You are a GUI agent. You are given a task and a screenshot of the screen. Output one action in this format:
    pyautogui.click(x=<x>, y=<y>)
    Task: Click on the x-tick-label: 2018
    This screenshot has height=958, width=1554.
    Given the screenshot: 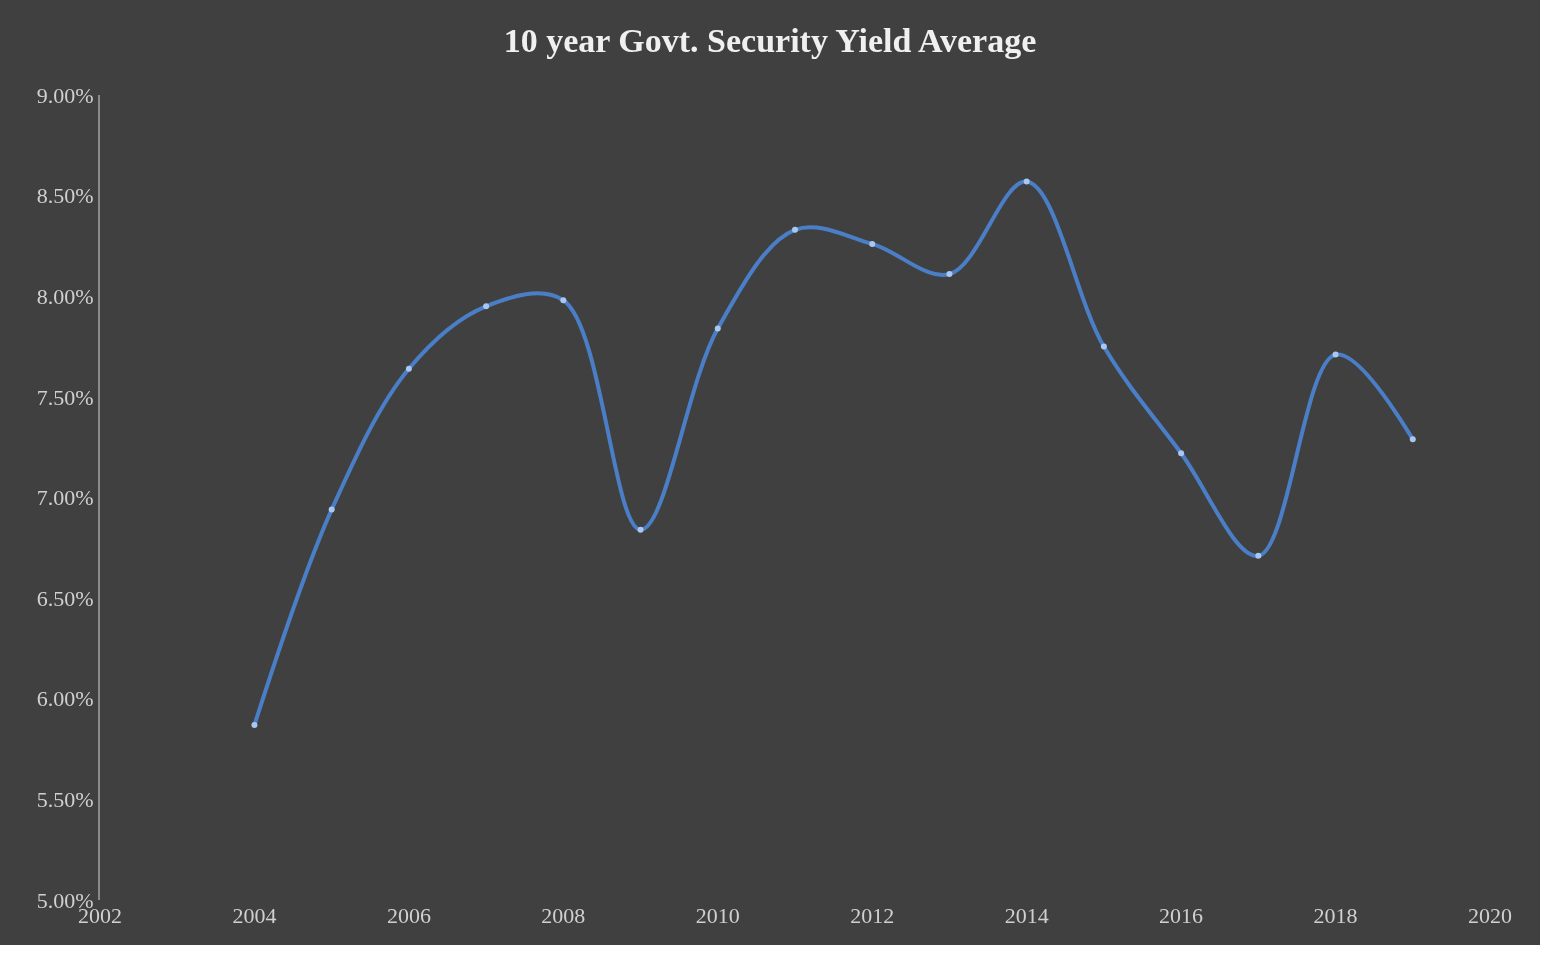 What is the action you would take?
    pyautogui.click(x=1335, y=915)
    